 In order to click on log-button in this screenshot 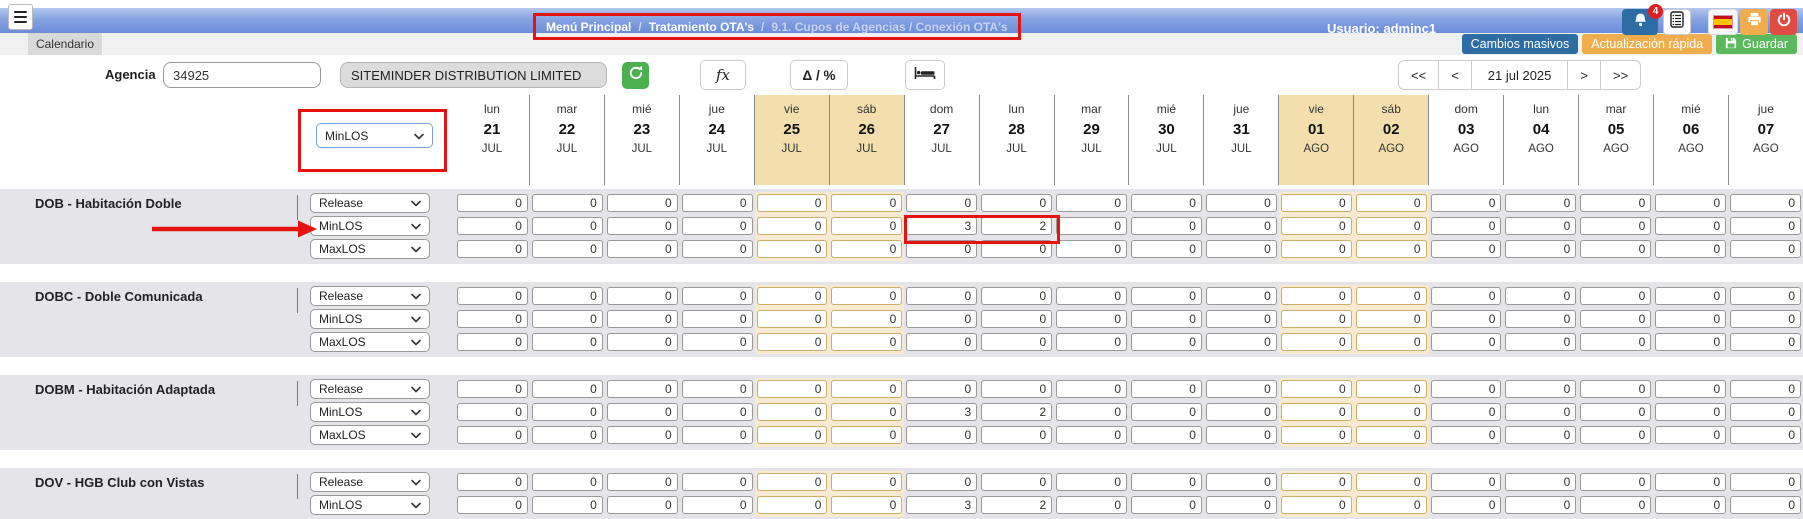, I will do `click(1677, 22)`.